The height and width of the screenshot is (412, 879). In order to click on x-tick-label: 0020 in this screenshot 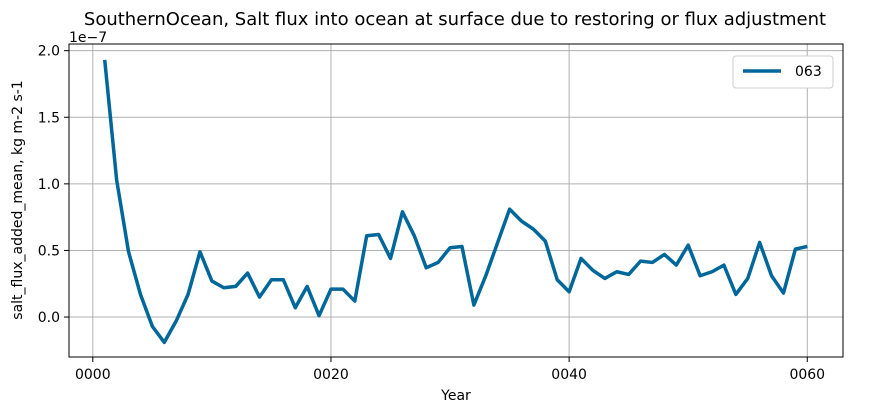, I will do `click(331, 375)`.